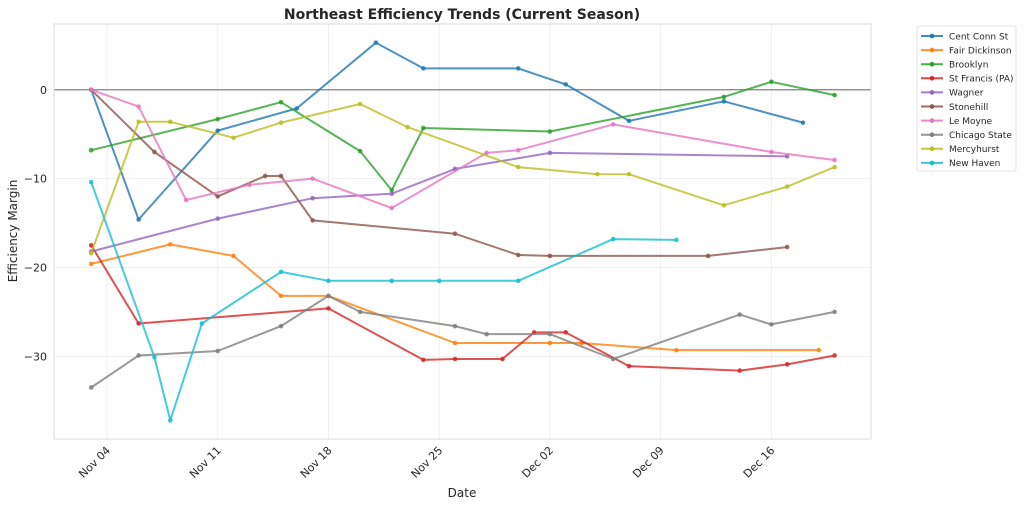  I want to click on y-tick-label: 0, so click(43, 90).